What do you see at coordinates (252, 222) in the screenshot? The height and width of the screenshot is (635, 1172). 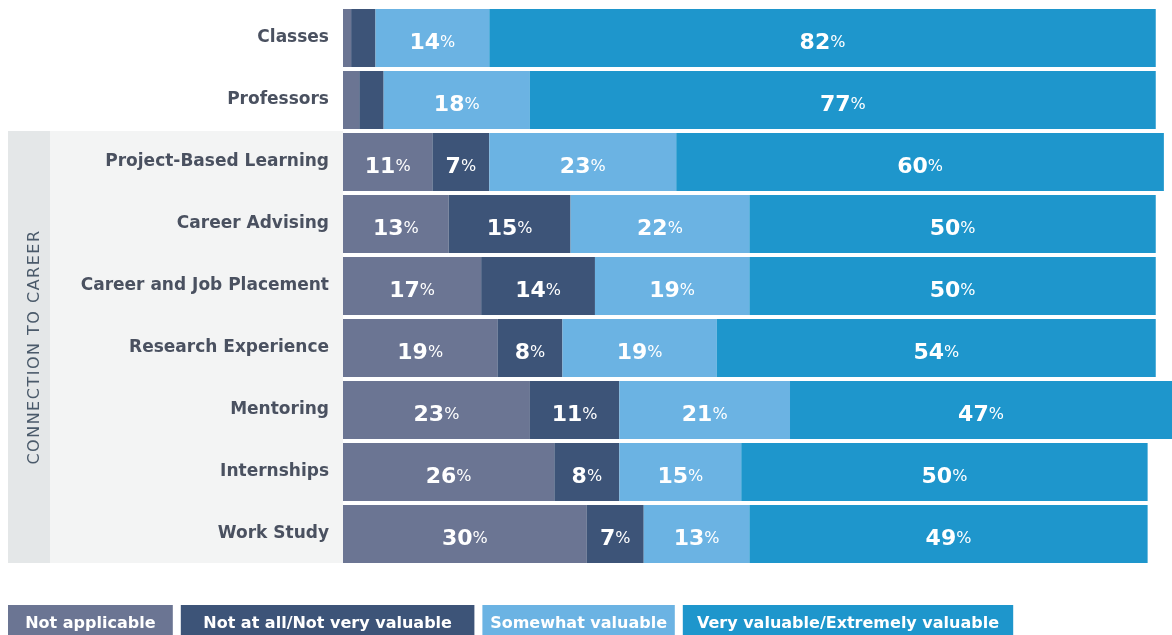 I see `y-tick-label: Career Advising` at bounding box center [252, 222].